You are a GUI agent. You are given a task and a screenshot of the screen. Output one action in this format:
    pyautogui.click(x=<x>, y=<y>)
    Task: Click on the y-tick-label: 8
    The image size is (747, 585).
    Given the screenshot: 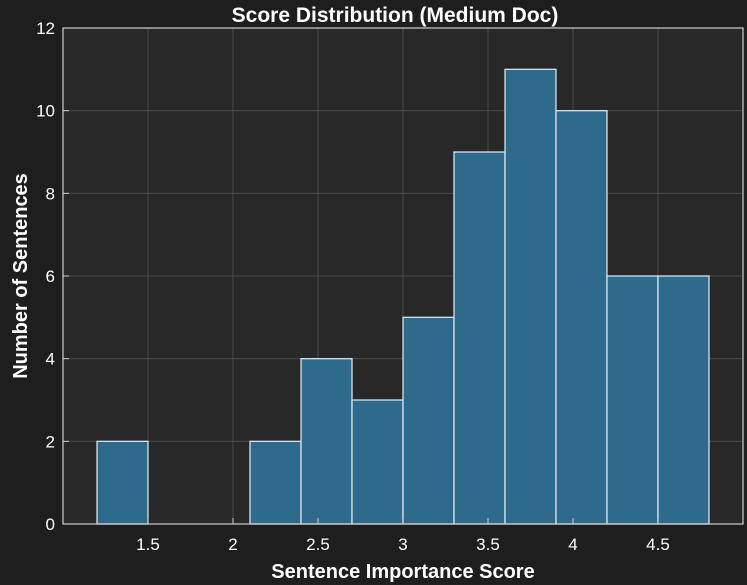 What is the action you would take?
    pyautogui.click(x=50, y=193)
    